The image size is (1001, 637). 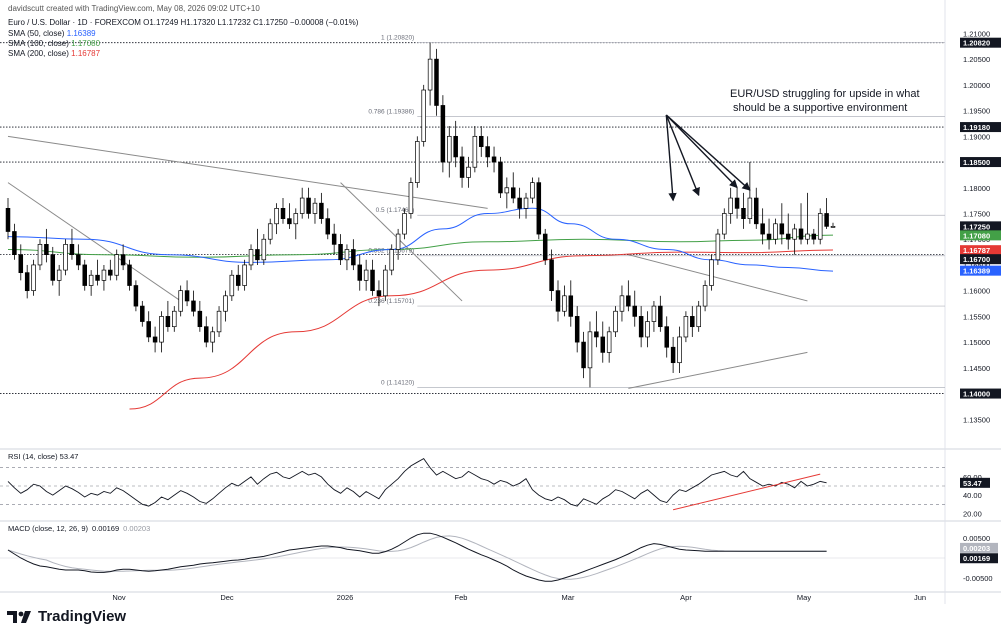 I want to click on fib-label: 1 (1.20820), so click(x=397, y=38).